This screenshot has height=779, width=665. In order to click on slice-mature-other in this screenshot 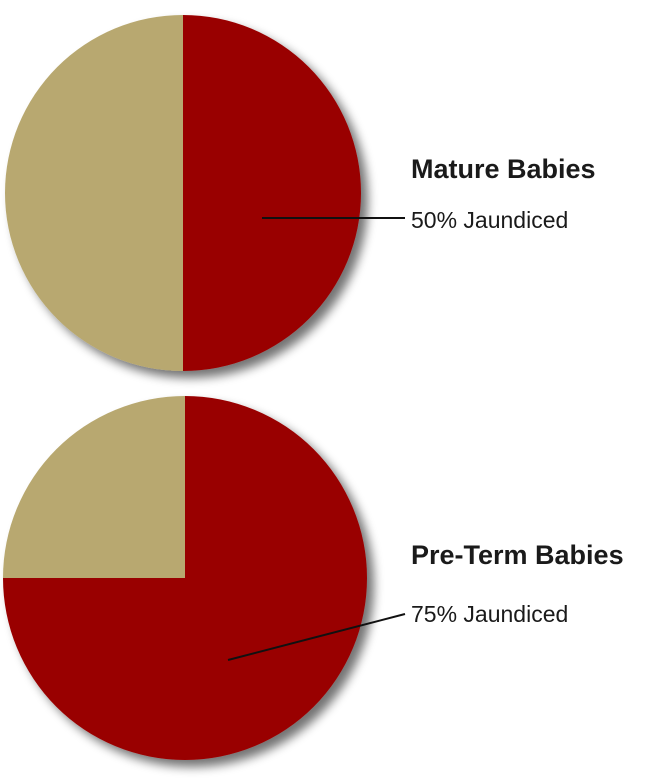, I will do `click(94, 193)`.